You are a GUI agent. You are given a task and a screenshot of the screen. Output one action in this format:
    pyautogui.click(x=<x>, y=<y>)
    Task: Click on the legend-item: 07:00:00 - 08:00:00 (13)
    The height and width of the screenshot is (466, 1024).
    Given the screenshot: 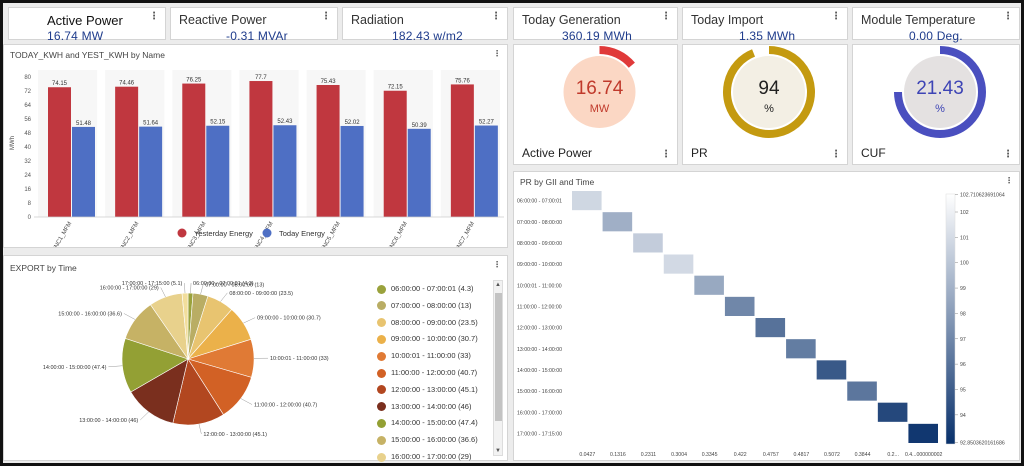 What is the action you would take?
    pyautogui.click(x=424, y=306)
    